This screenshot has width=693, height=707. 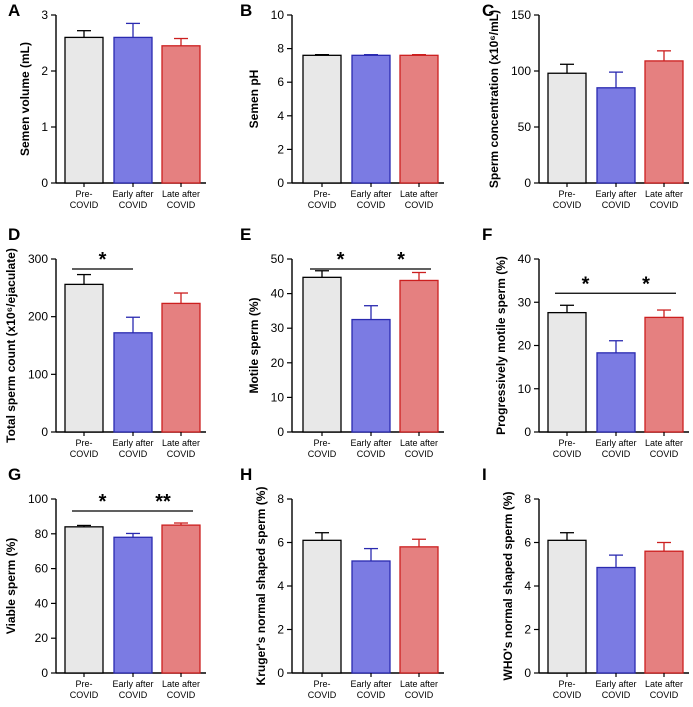 I want to click on y-axis-label: Kruger's normal shaped sperm (%), so click(x=261, y=586).